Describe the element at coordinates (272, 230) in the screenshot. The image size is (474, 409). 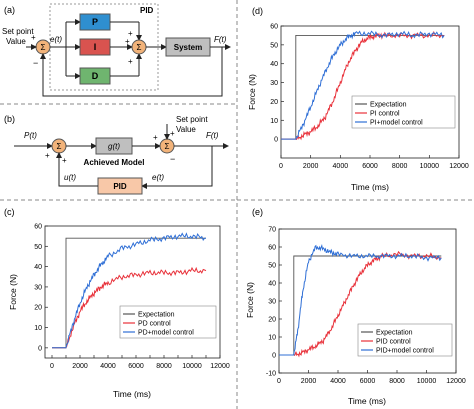
I see `y-tick-label: 70` at that location.